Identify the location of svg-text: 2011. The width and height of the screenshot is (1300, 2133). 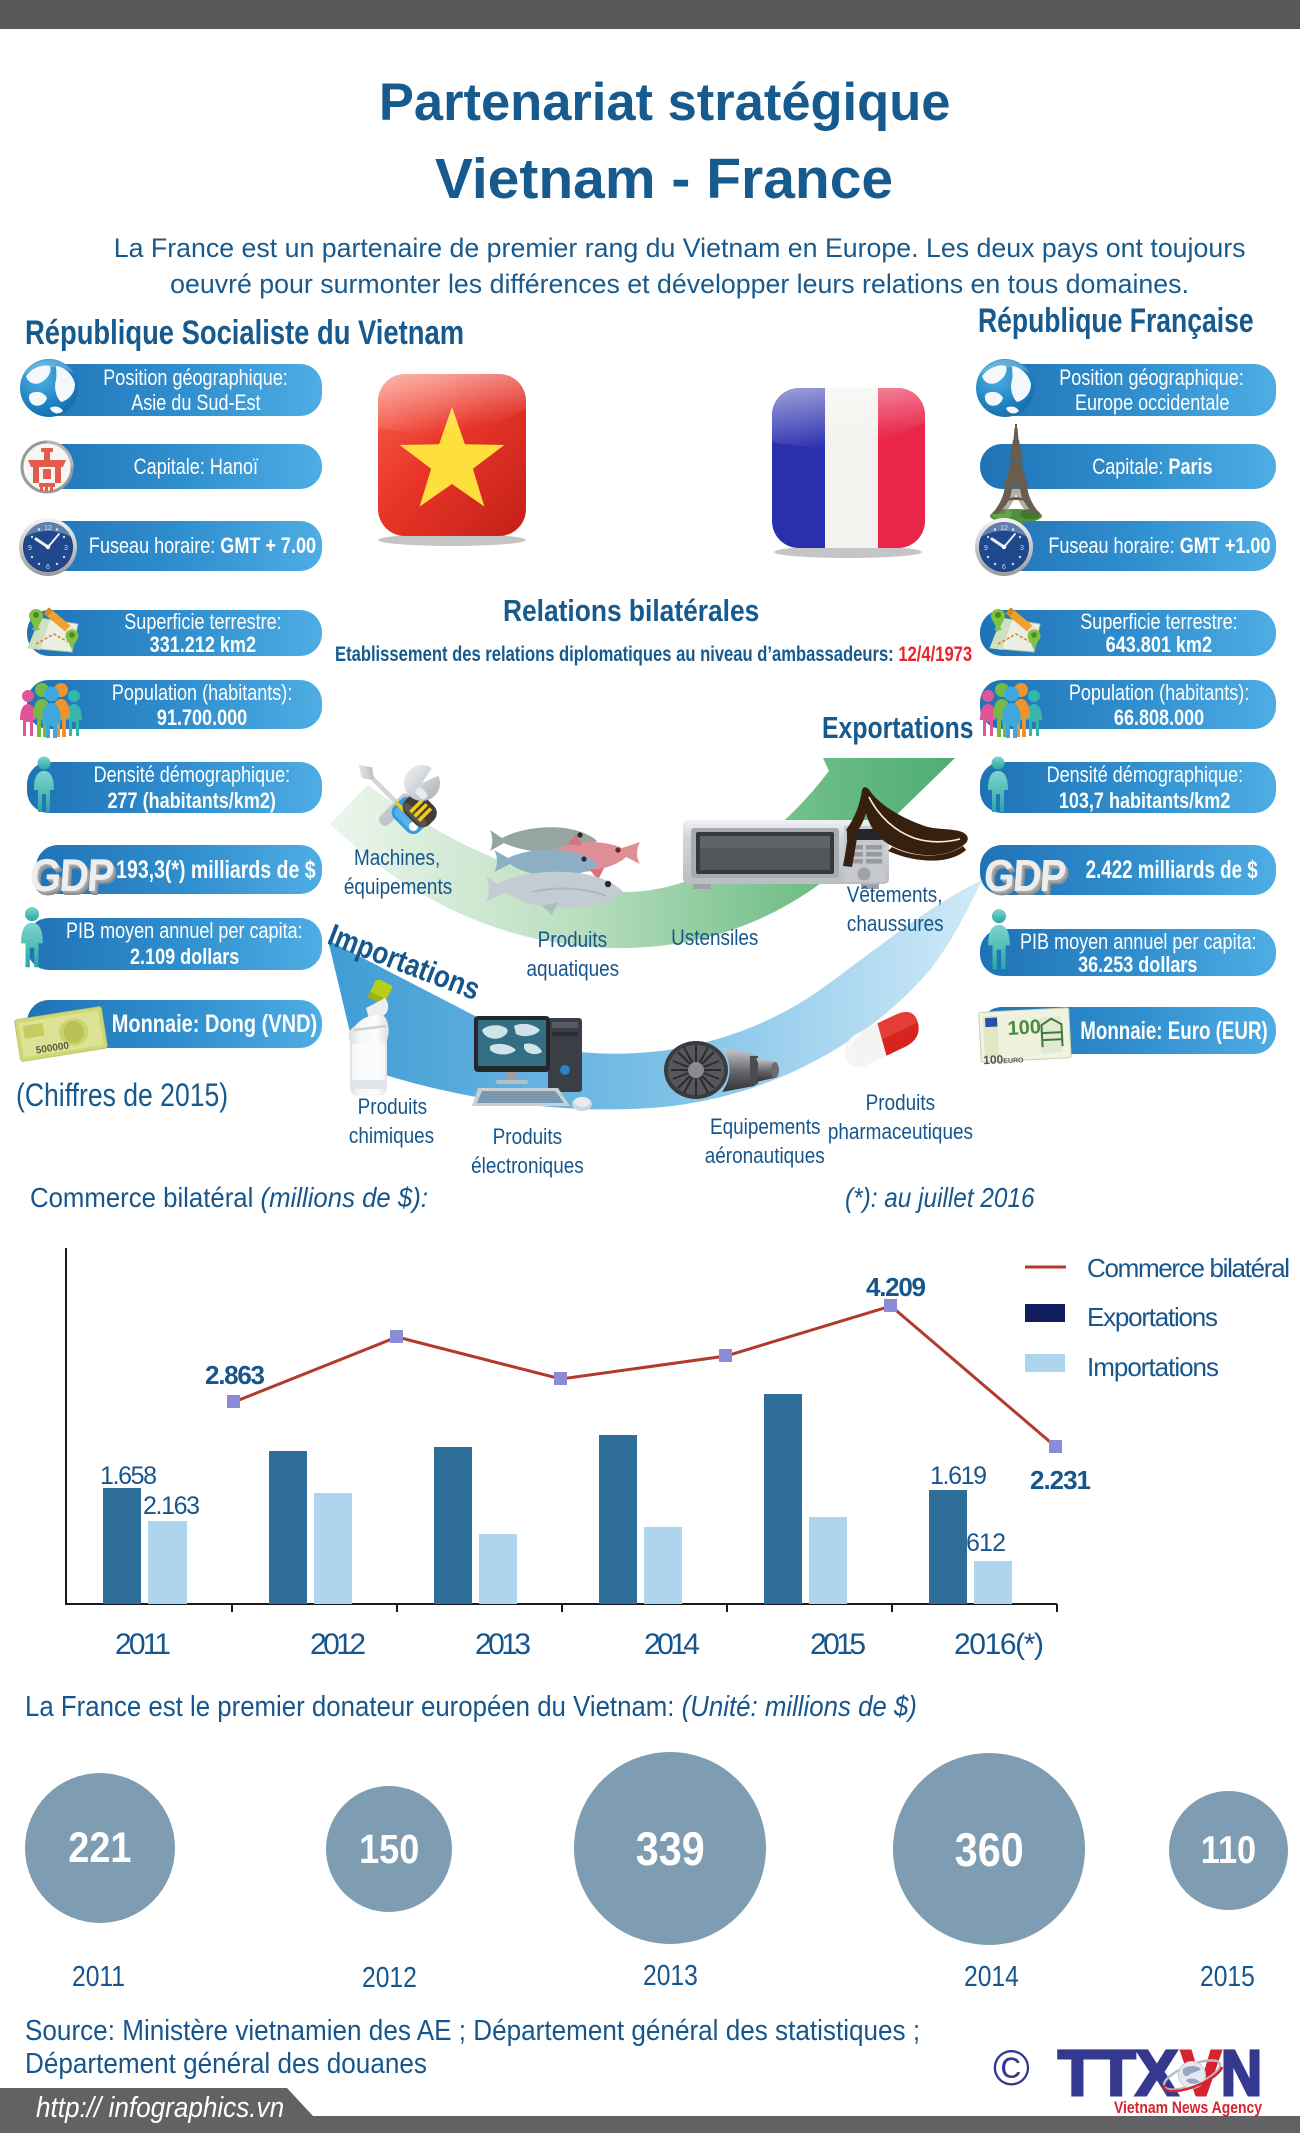
(143, 1644).